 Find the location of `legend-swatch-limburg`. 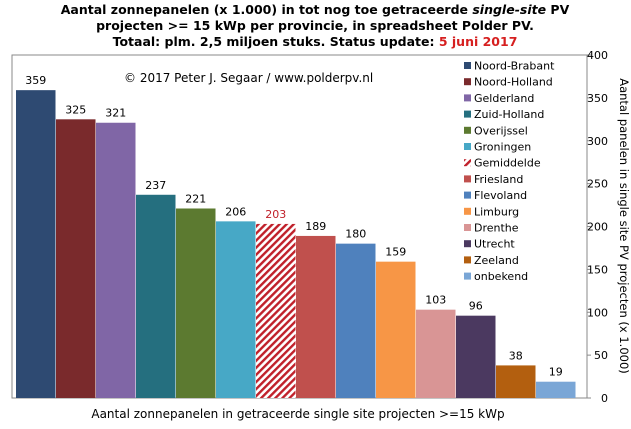

legend-swatch-limburg is located at coordinates (467, 211).